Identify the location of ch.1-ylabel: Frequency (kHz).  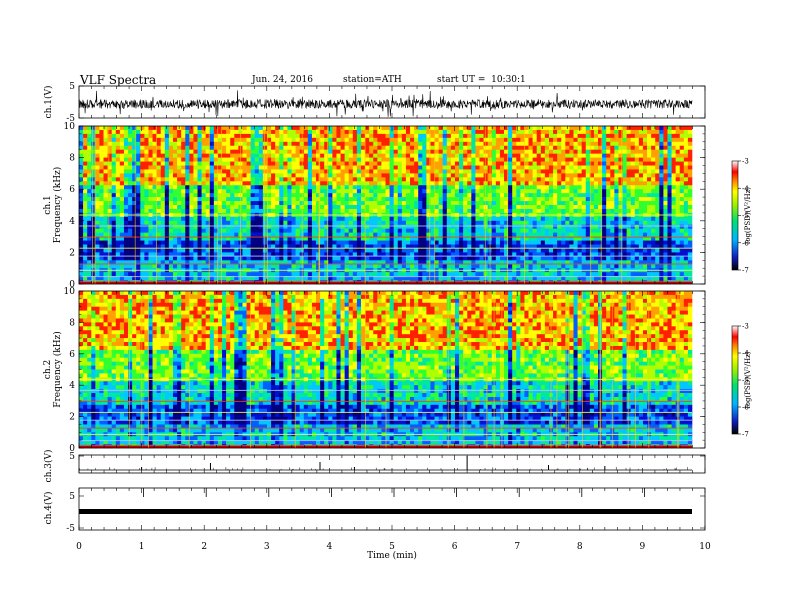
(57, 205).